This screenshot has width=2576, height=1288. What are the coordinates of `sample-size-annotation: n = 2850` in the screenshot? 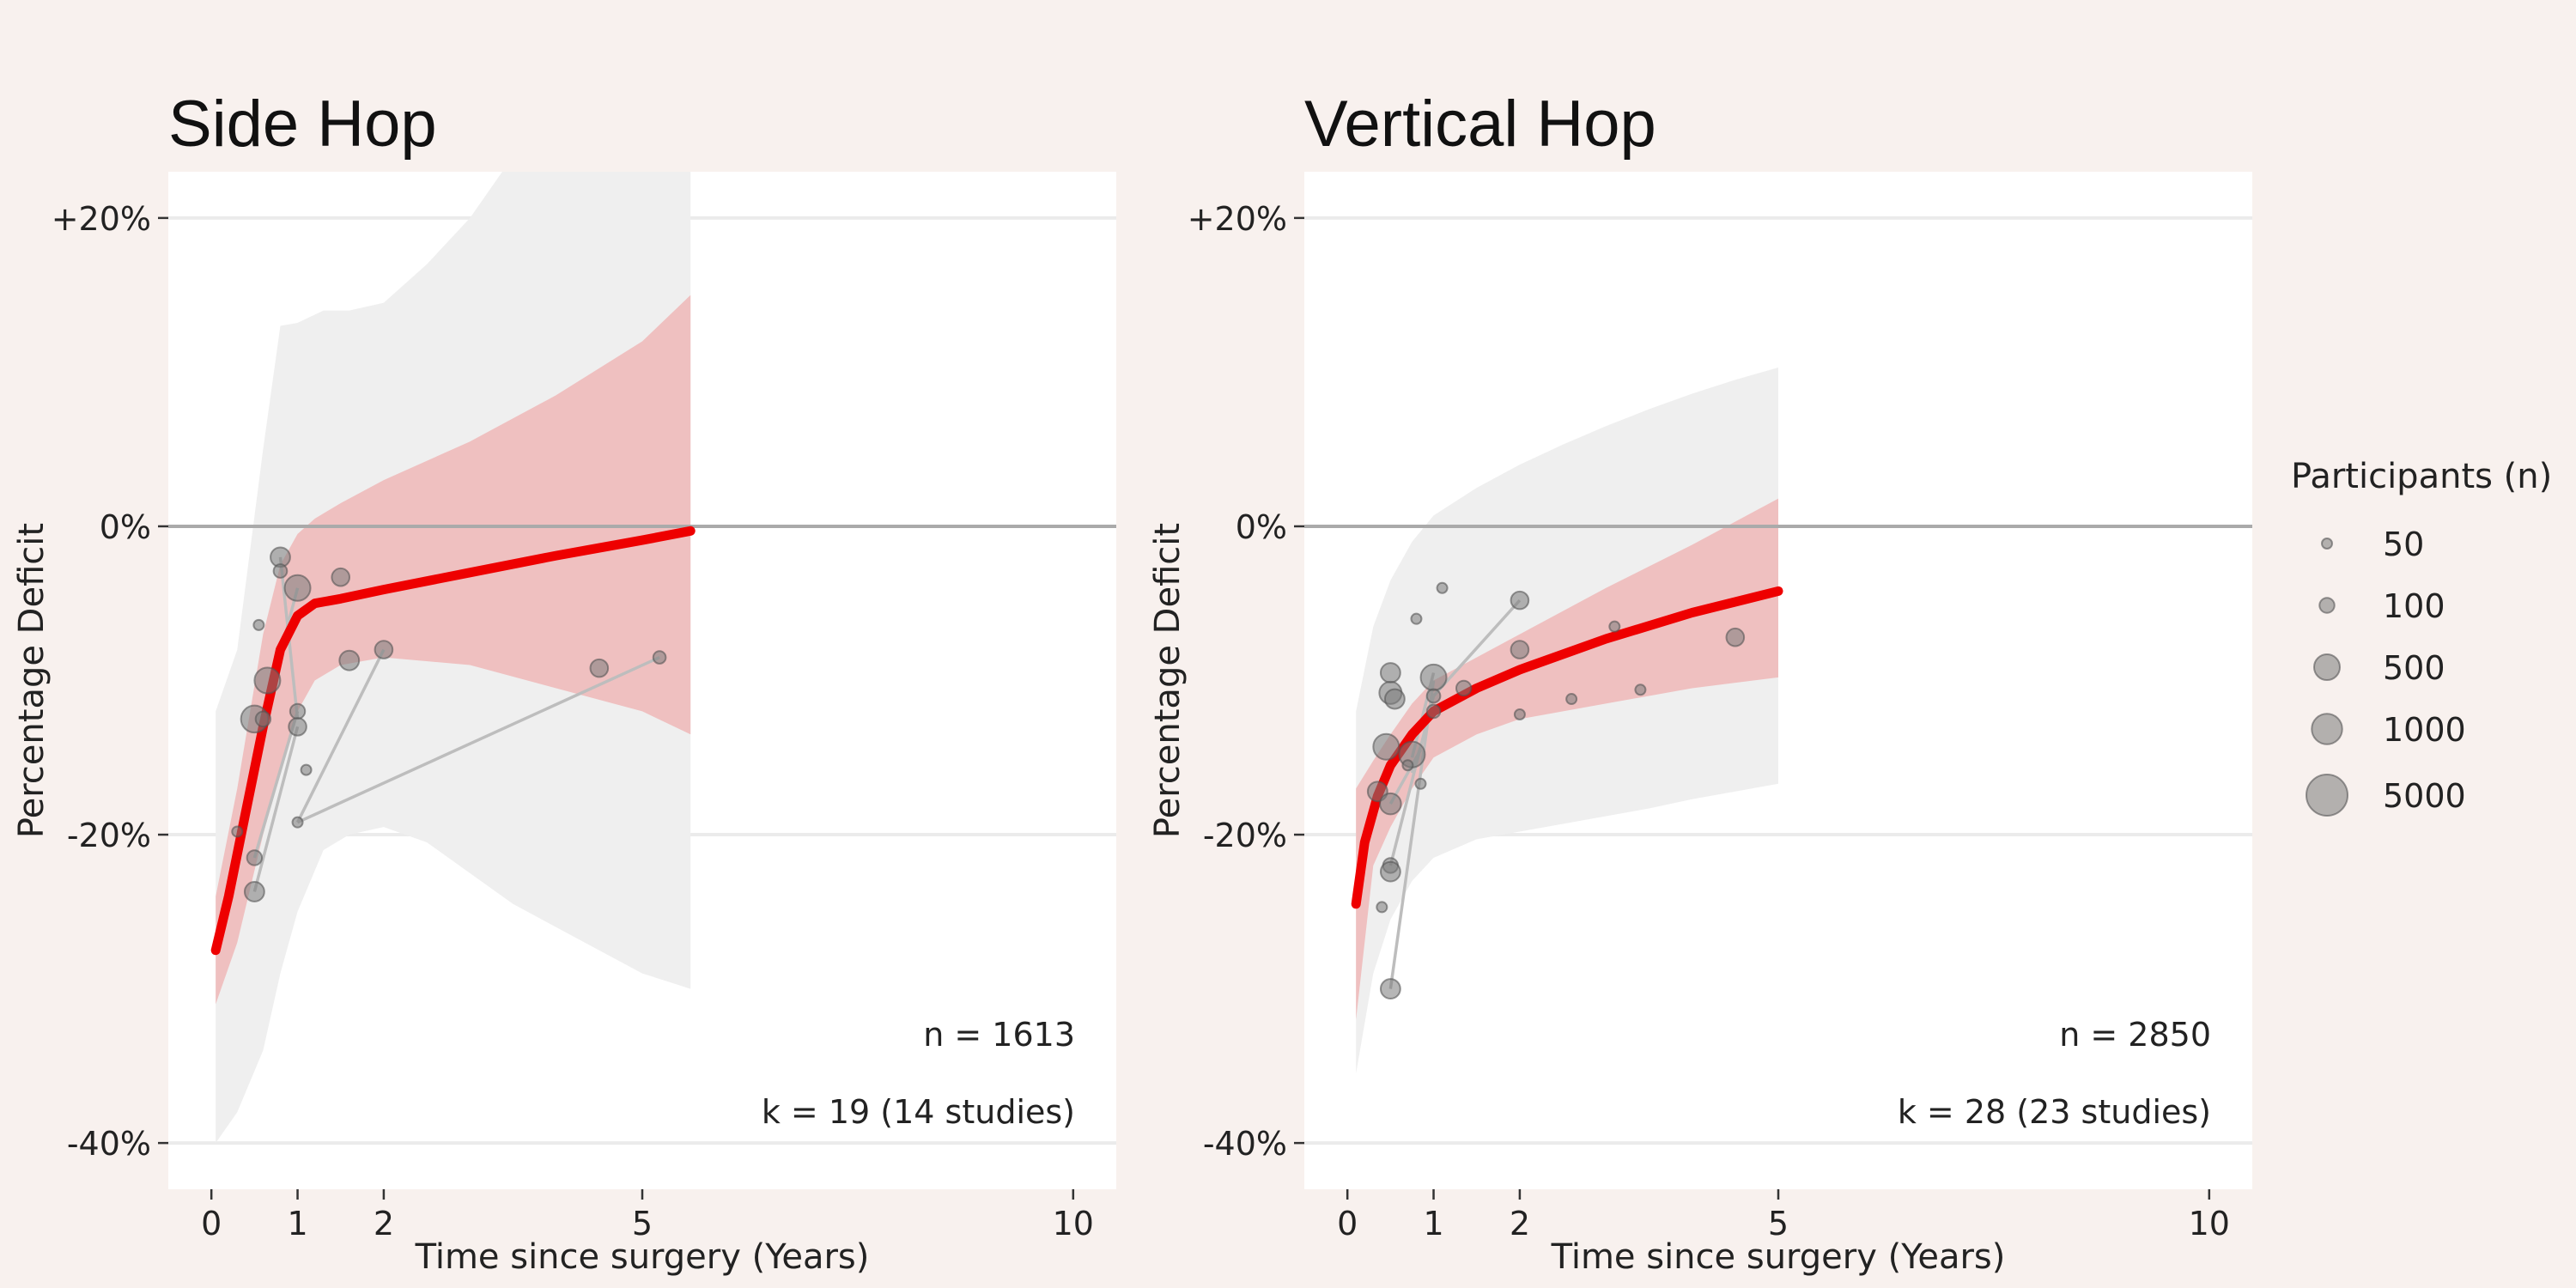 It's located at (2135, 1035).